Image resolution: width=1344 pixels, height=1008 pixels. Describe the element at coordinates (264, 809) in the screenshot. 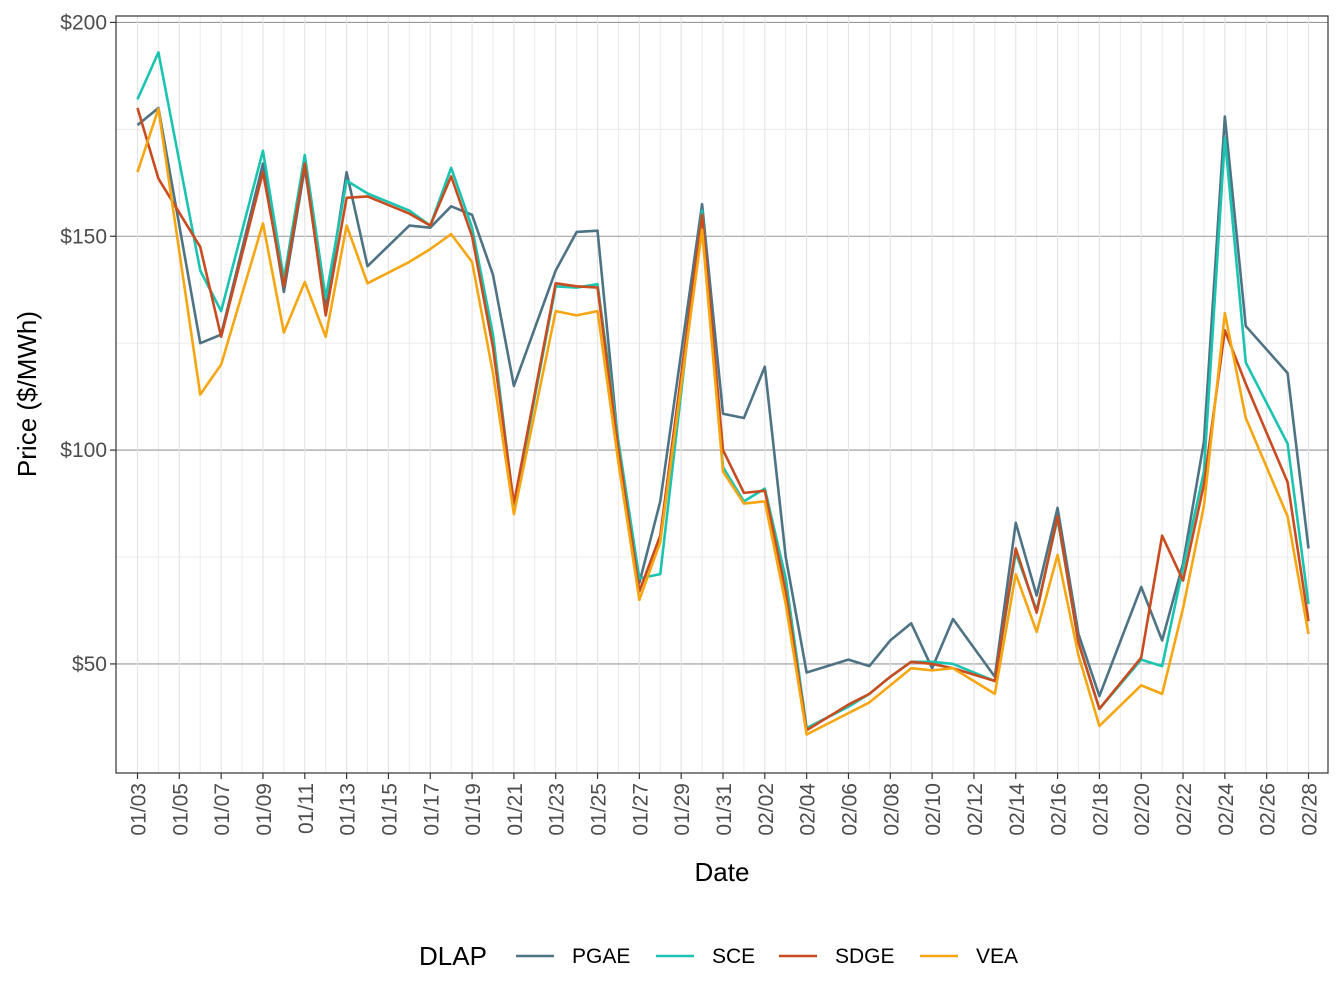

I see `x-tick-label: 01/09` at that location.